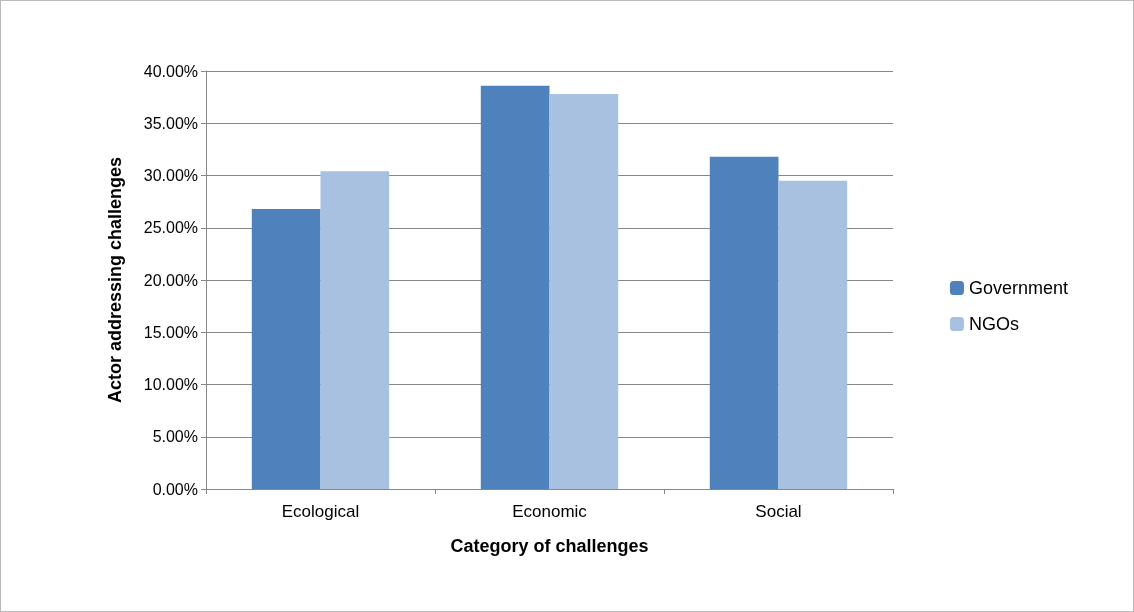 The height and width of the screenshot is (612, 1134). Describe the element at coordinates (170, 332) in the screenshot. I see `y-tick-label: 15.00%` at that location.